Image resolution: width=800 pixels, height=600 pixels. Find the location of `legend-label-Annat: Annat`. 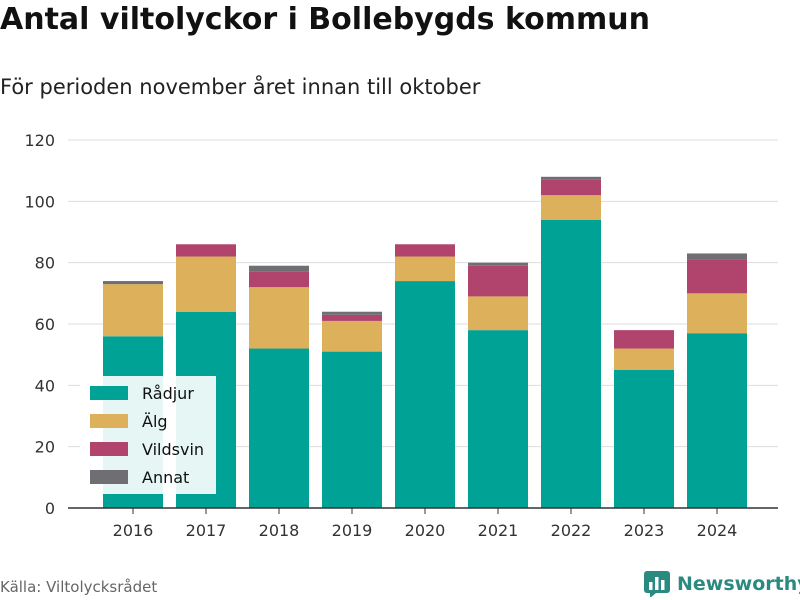

legend-label-Annat: Annat is located at coordinates (165, 477).